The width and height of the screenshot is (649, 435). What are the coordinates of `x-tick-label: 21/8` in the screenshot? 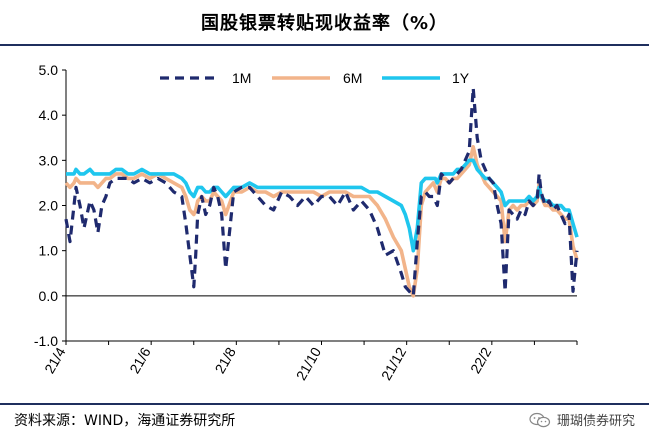 It's located at (225, 360).